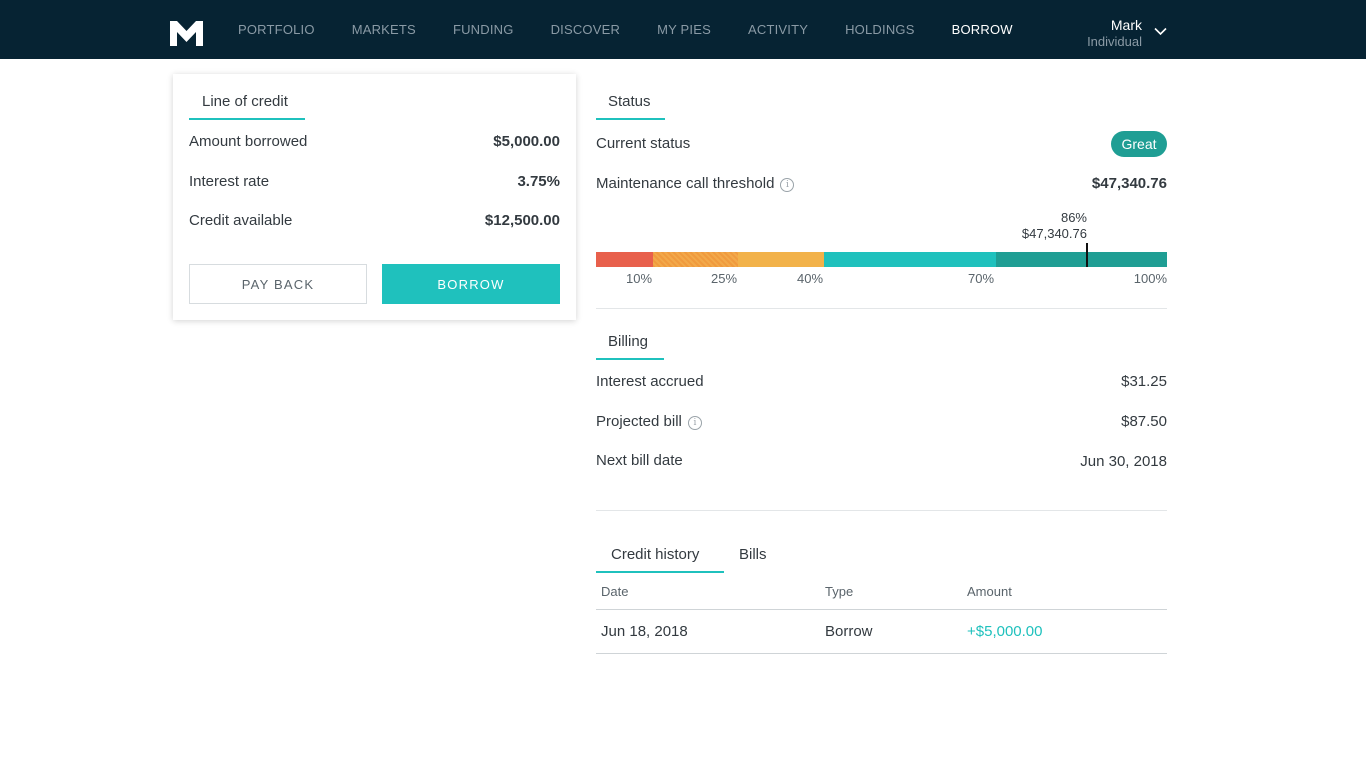  I want to click on tick-label: 100%, so click(1150, 278).